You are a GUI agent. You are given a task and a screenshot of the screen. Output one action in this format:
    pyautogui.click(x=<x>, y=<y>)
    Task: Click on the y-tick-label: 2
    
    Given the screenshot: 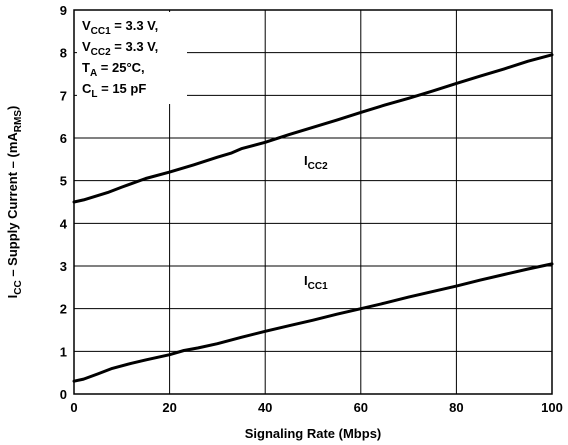 What is the action you would take?
    pyautogui.click(x=63, y=309)
    